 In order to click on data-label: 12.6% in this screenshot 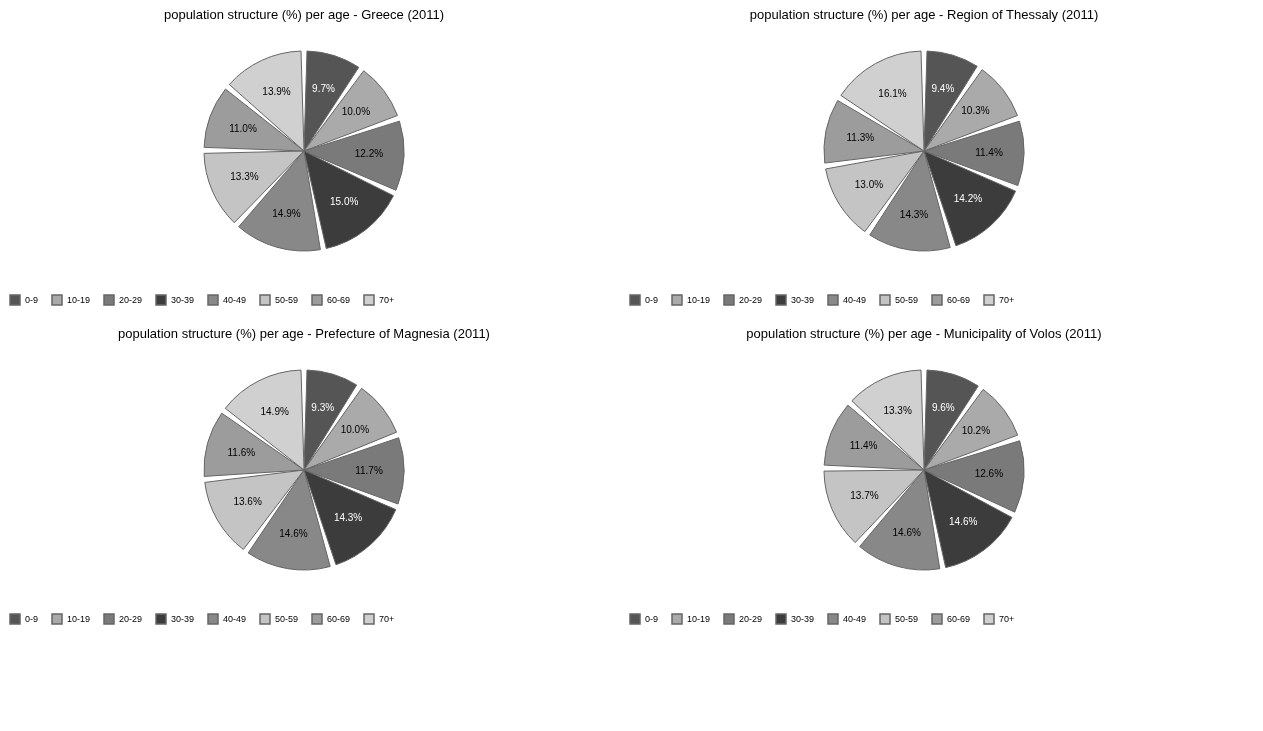, I will do `click(989, 474)`.